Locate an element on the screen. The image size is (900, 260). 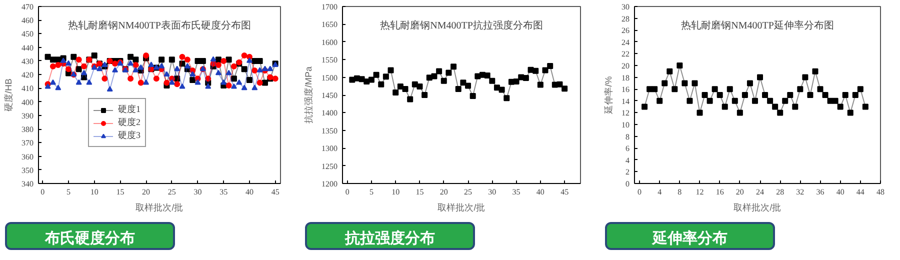
x-tick-label: 12 is located at coordinates (700, 192).